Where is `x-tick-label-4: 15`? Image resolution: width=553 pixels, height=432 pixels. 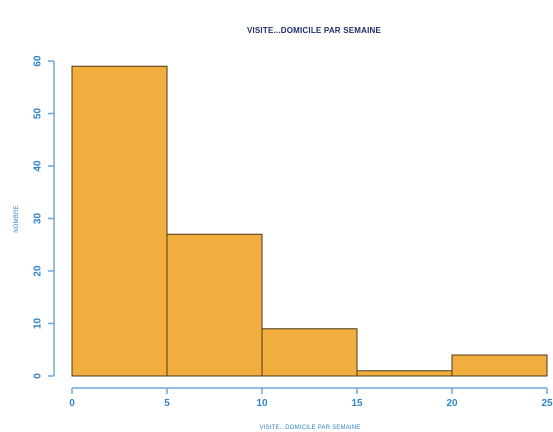
x-tick-label-4: 15 is located at coordinates (357, 403).